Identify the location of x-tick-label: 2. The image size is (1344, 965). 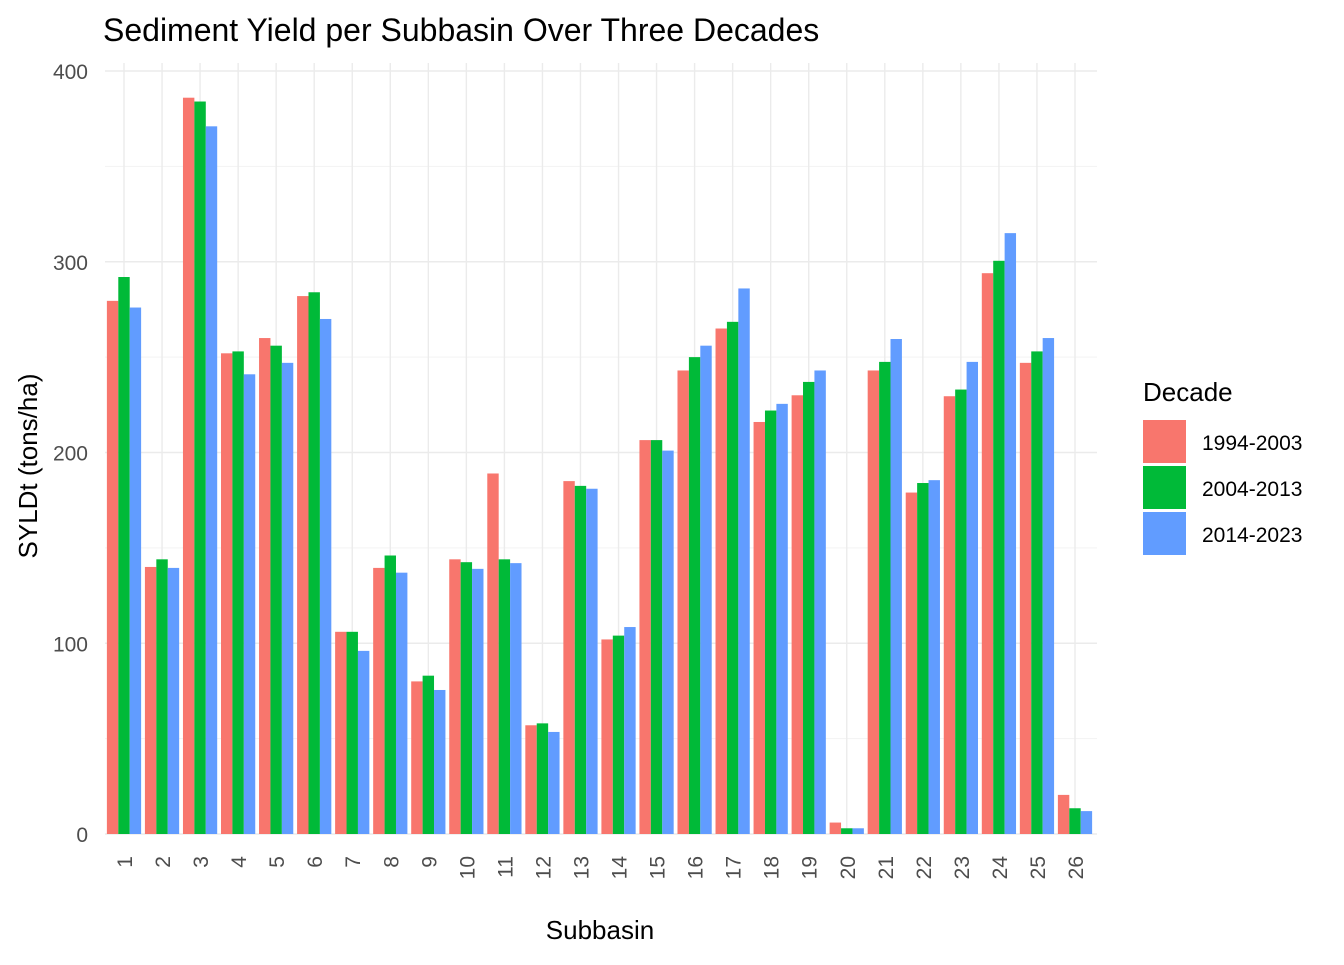
(163, 862).